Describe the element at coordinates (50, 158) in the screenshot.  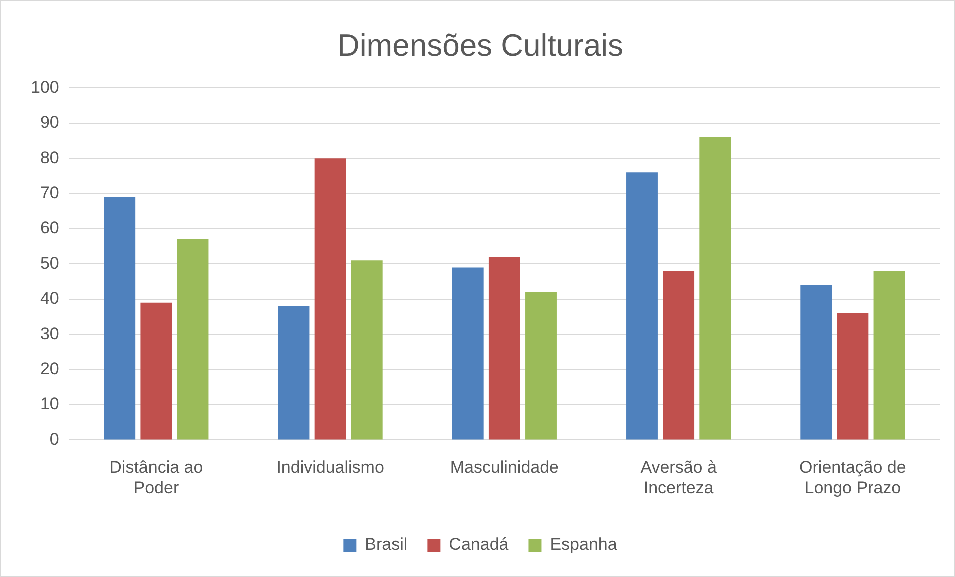
I see `y-tick-label: 80` at that location.